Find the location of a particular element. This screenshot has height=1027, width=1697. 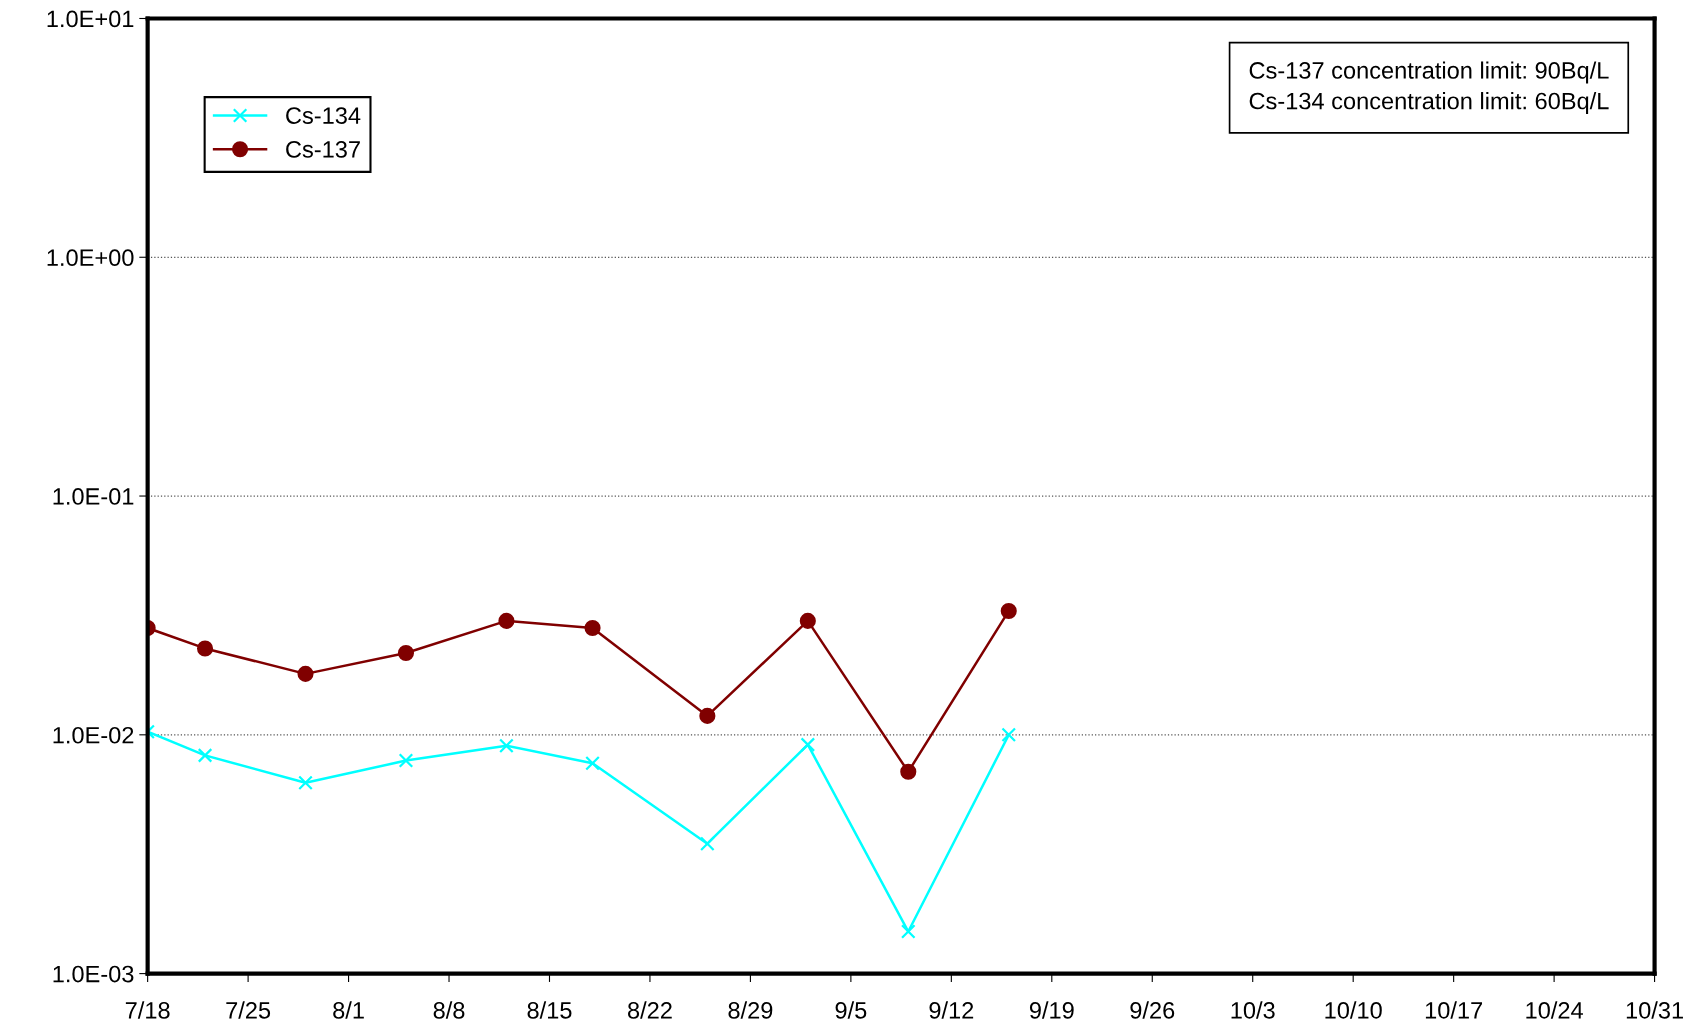

x-tick-label: 10/3 is located at coordinates (1253, 1010).